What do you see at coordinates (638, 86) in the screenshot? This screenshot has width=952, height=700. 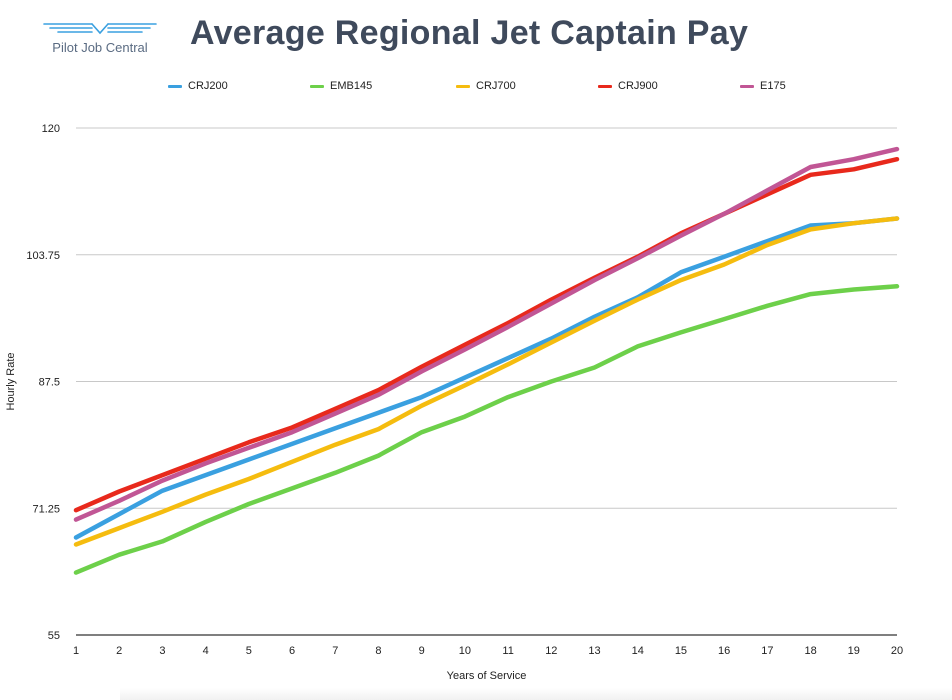 I see `legend-label: CRJ900` at bounding box center [638, 86].